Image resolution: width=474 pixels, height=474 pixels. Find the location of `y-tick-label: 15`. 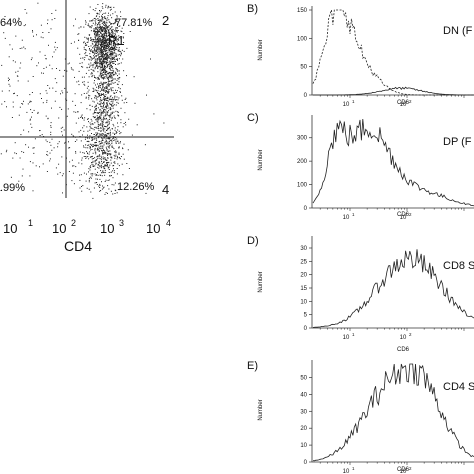

y-tick-label: 15 is located at coordinates (303, 289).